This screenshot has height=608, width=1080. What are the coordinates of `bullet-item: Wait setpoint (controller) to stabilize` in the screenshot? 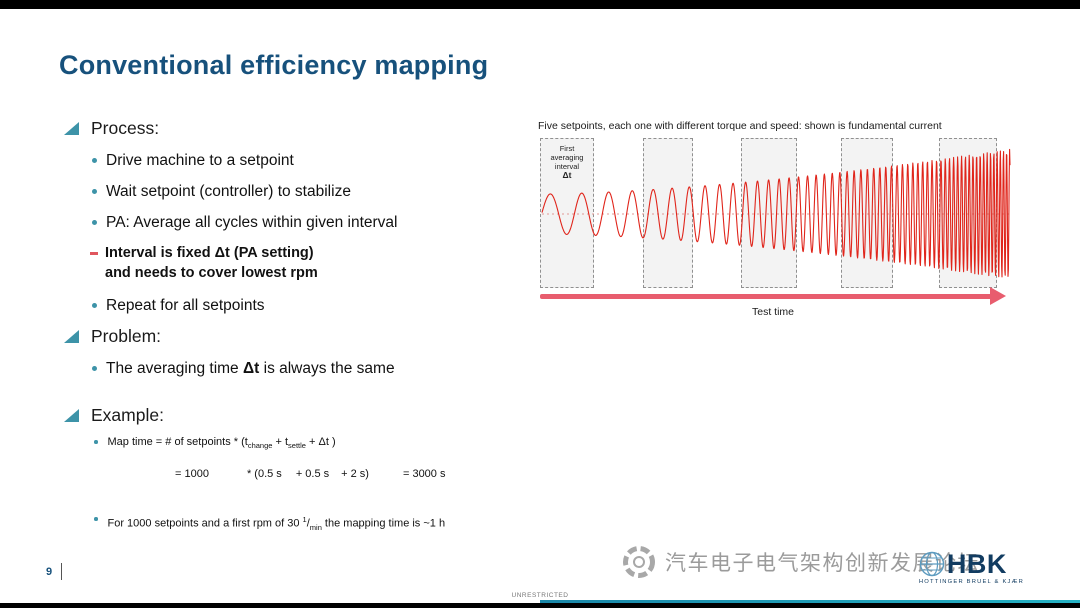 It's located at (300, 191).